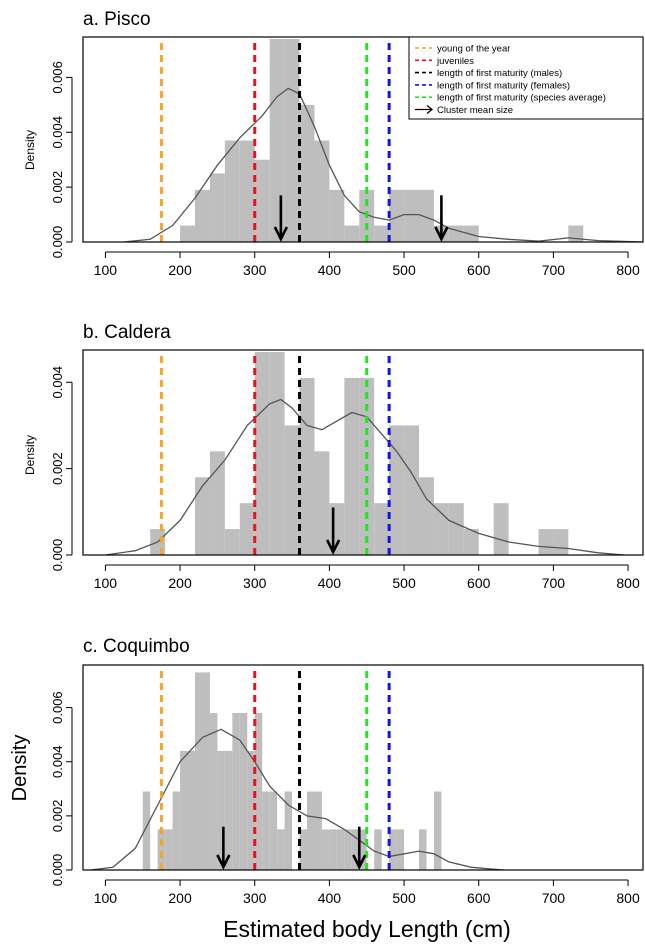  What do you see at coordinates (499, 73) in the screenshot?
I see `legend-label: length of first maturity (males)` at bounding box center [499, 73].